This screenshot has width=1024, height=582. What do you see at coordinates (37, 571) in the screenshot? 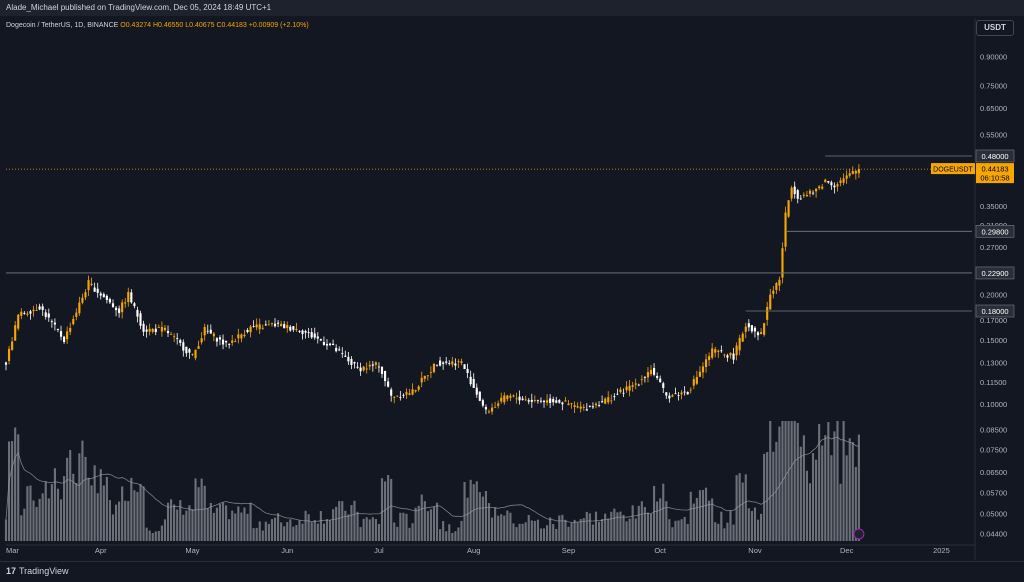
I see `tradingview-logo: 17 TradingView` at bounding box center [37, 571].